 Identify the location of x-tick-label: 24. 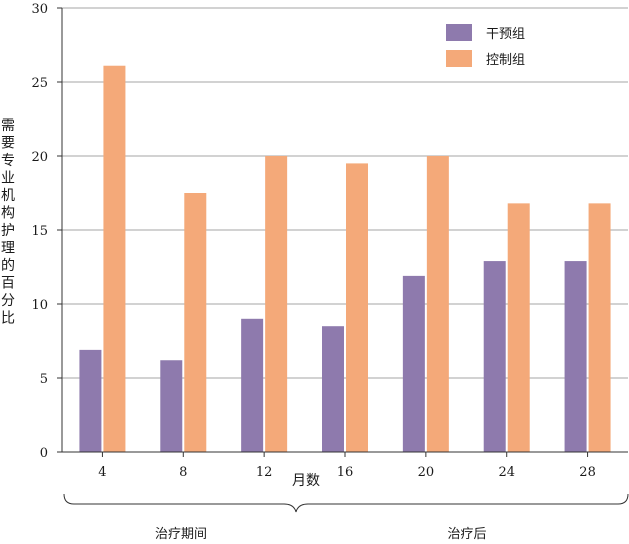
(506, 472).